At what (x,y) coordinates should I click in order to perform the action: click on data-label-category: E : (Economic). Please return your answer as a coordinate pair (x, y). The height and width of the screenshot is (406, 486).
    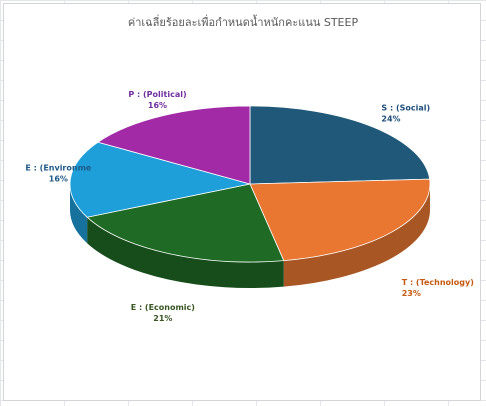
    Looking at the image, I should click on (163, 307).